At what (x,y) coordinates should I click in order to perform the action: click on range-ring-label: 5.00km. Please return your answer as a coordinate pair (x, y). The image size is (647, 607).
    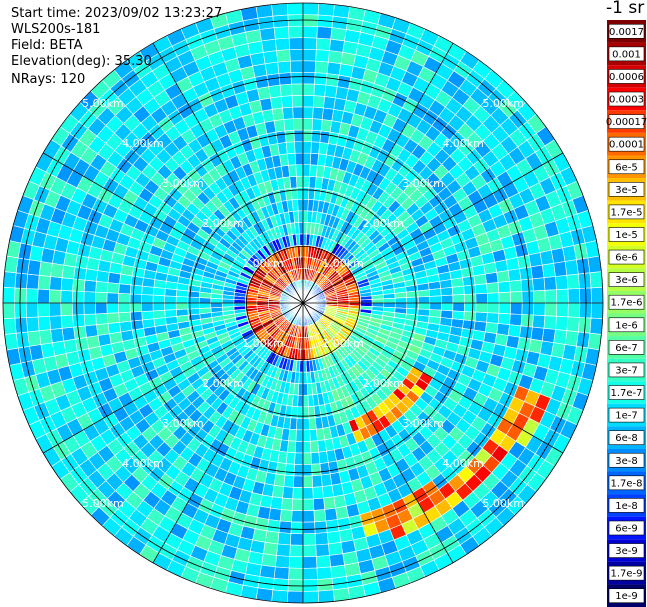
    Looking at the image, I should click on (103, 503).